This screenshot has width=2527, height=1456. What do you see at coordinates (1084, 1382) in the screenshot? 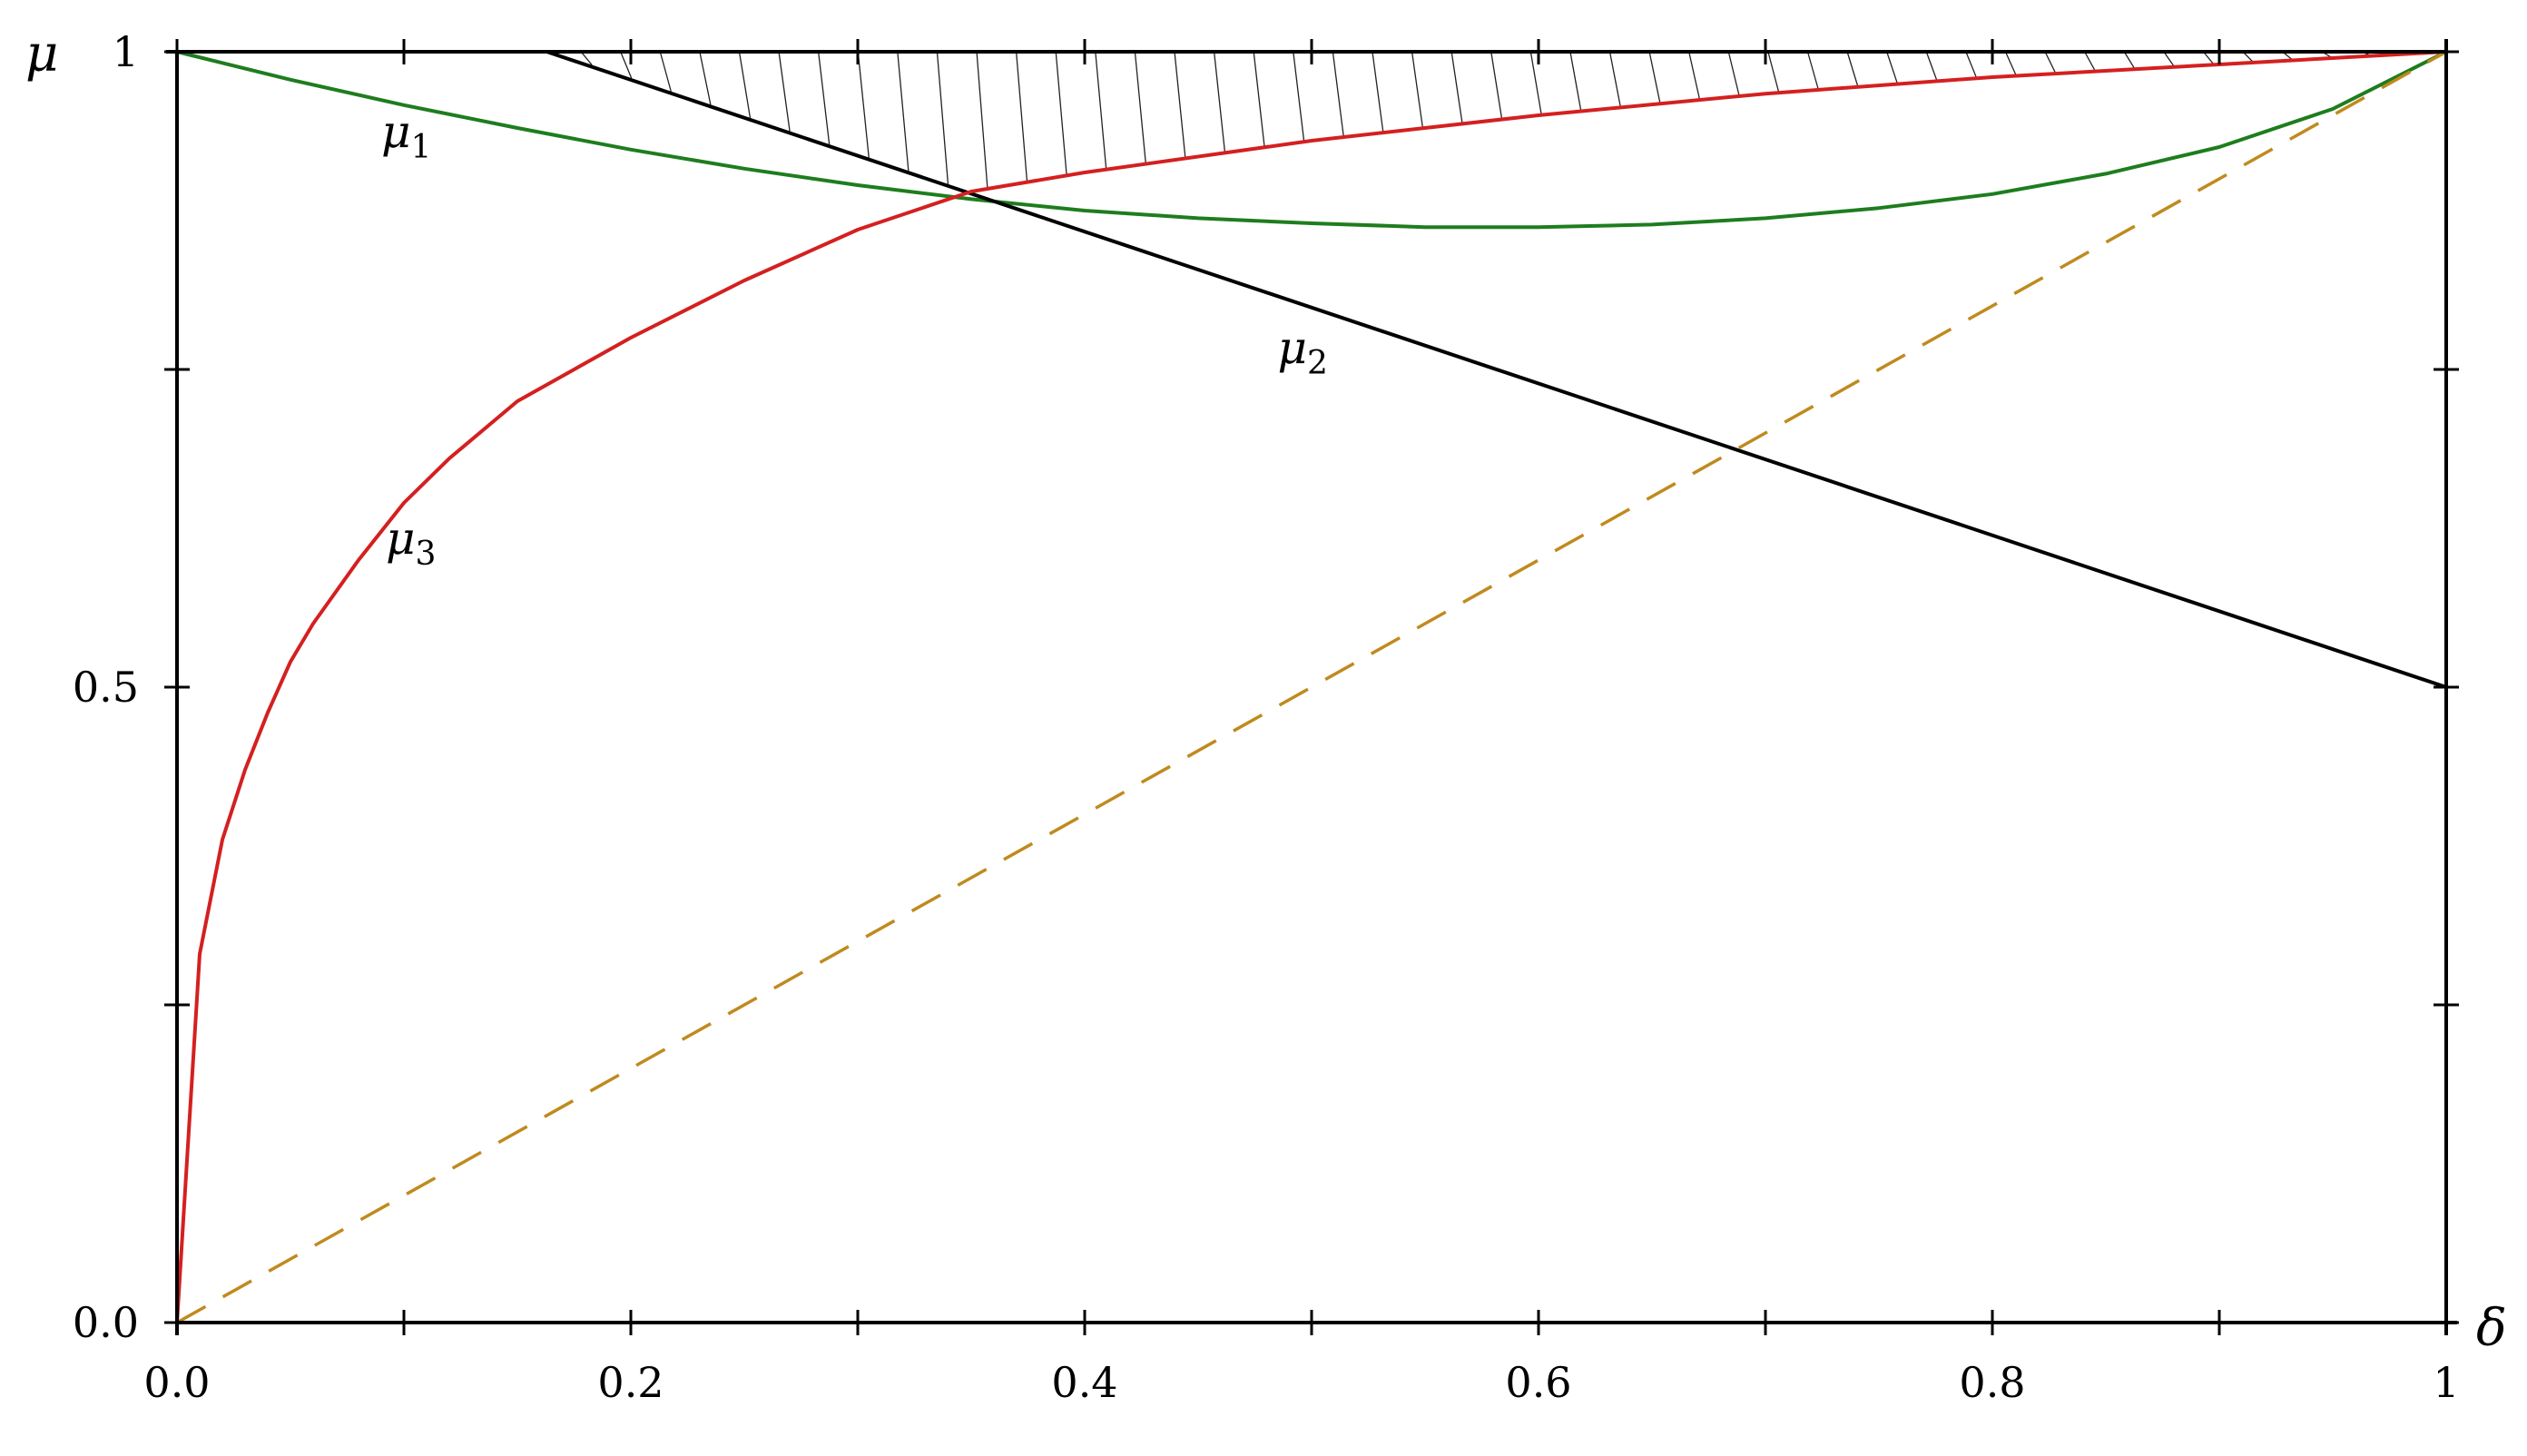
I see `x-tick-label: 0.4` at bounding box center [1084, 1382].